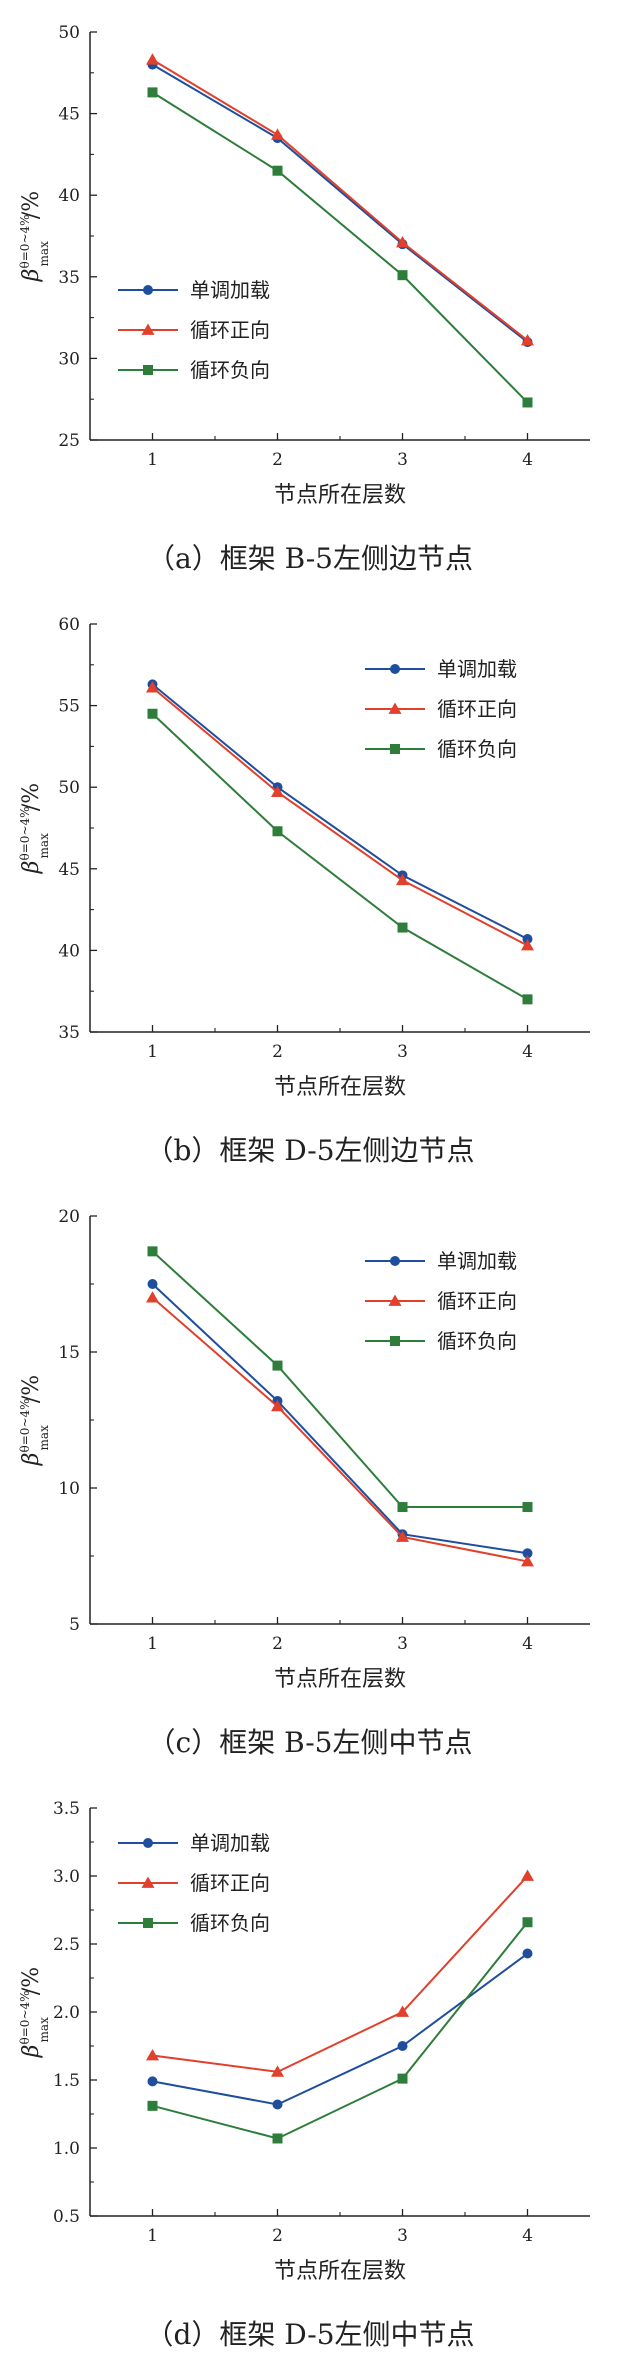 This screenshot has height=2371, width=620. Describe the element at coordinates (66, 1945) in the screenshot. I see `y-tick-label: 2.5` at that location.